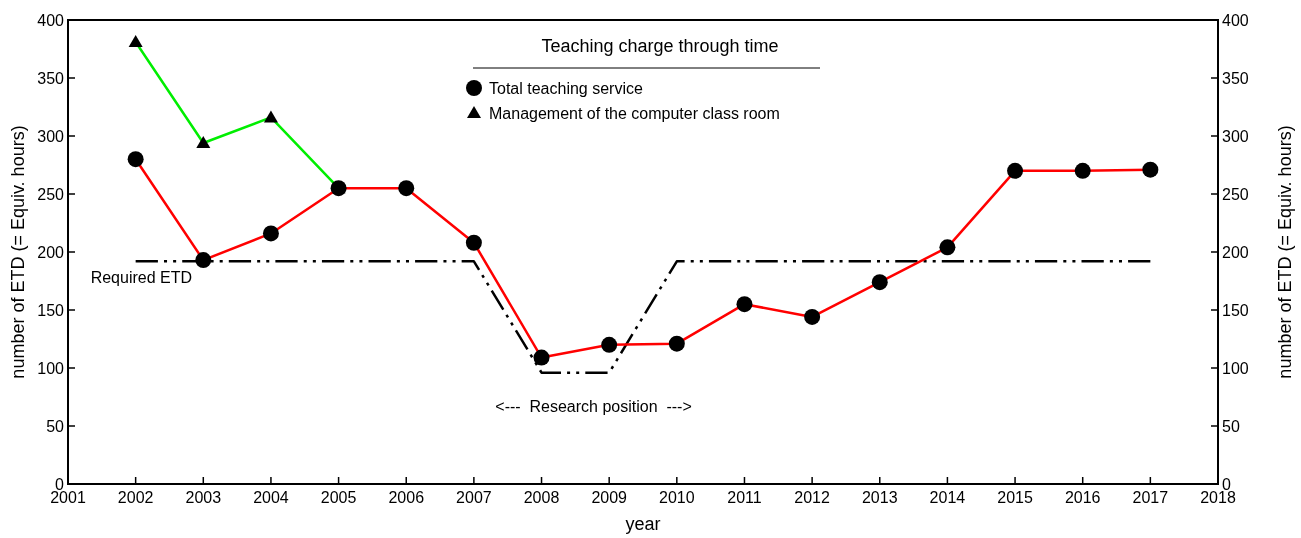 The image size is (1301, 538). I want to click on legend-label: Total teaching service, so click(566, 88).